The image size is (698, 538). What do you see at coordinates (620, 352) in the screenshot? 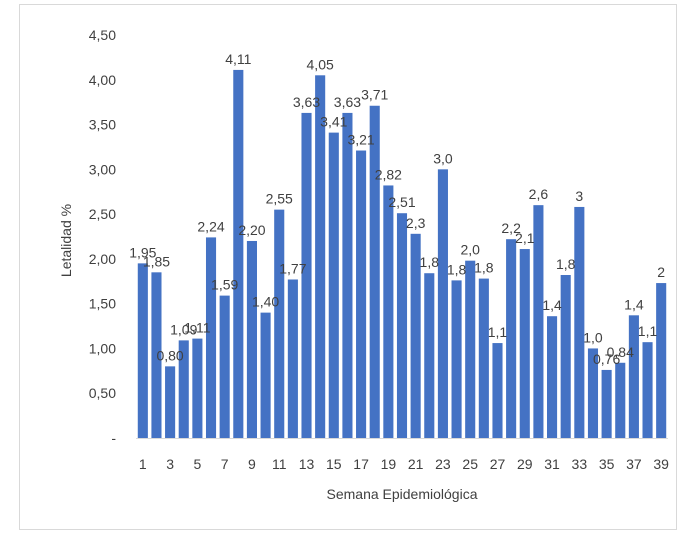
I see `data-label: 0,84` at bounding box center [620, 352].